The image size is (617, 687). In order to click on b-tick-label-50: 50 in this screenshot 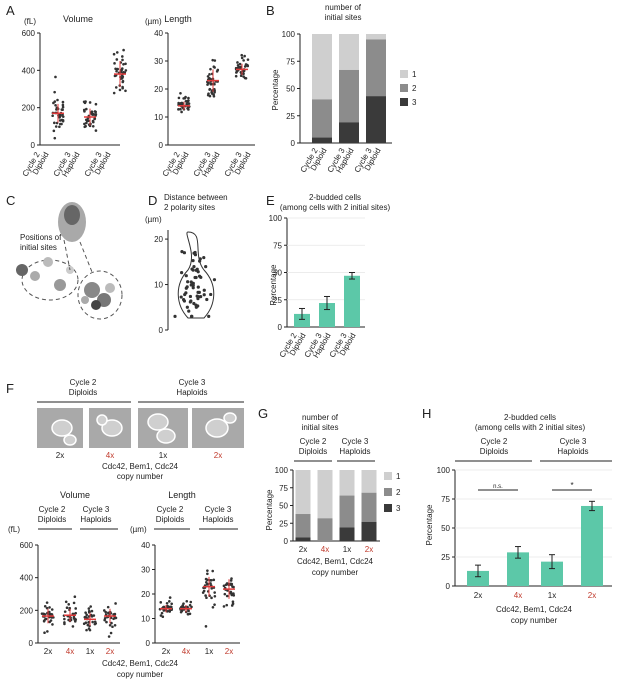, I will do `click(290, 89)`.